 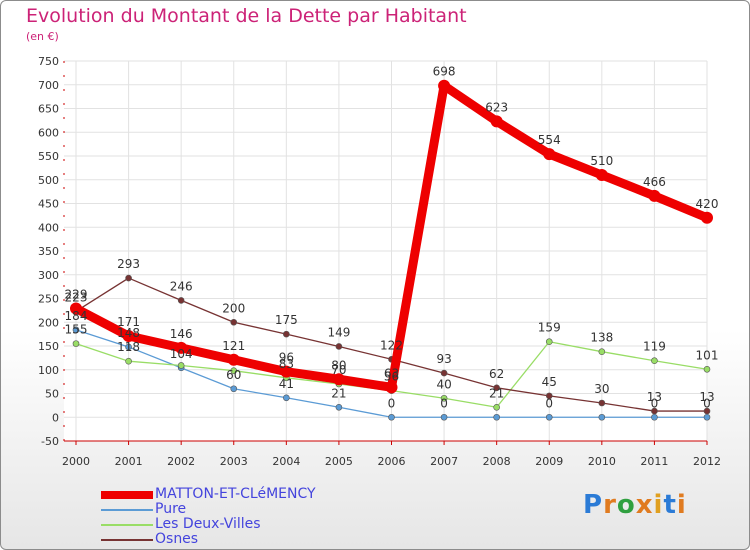 I want to click on data-label: 293, so click(x=128, y=264).